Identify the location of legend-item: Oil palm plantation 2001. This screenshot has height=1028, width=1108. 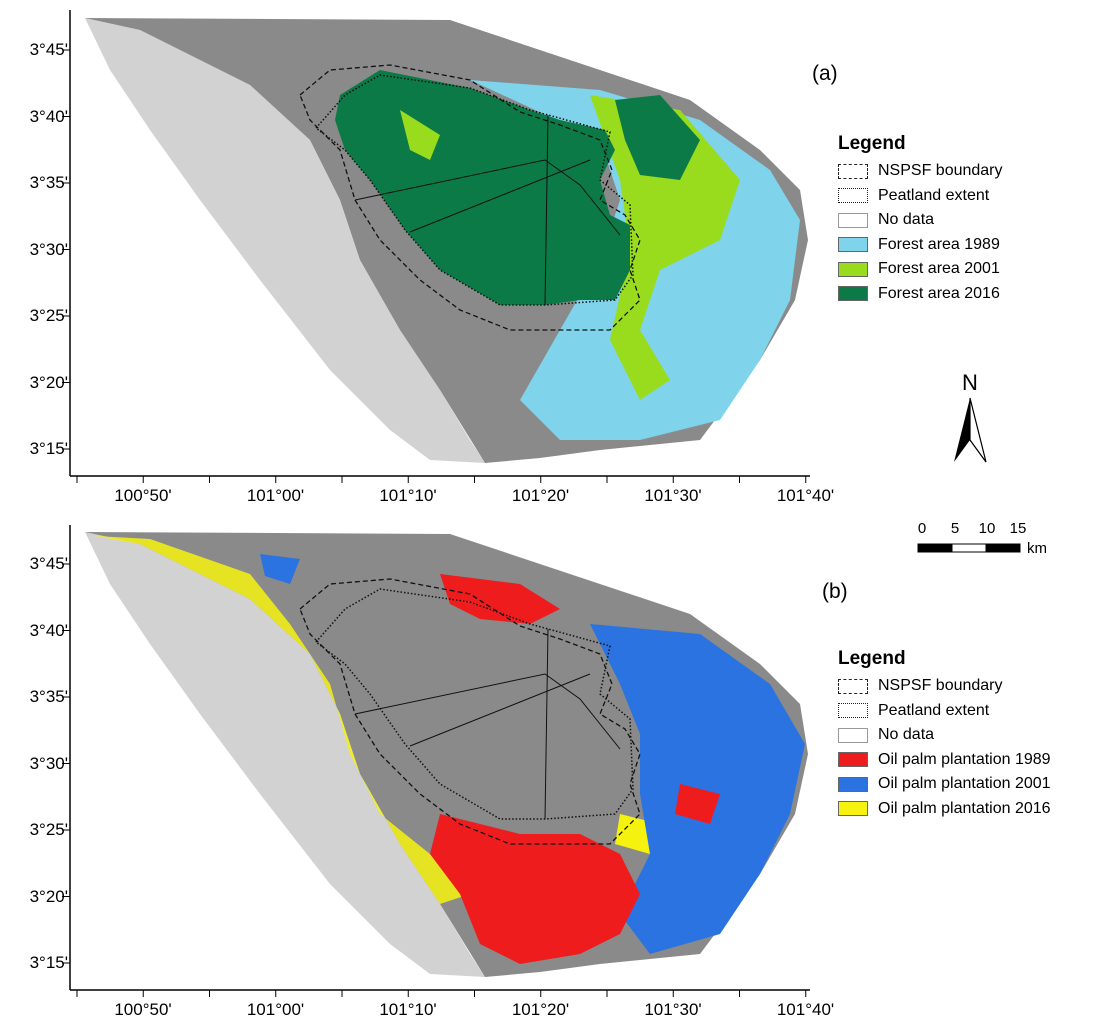
(944, 784).